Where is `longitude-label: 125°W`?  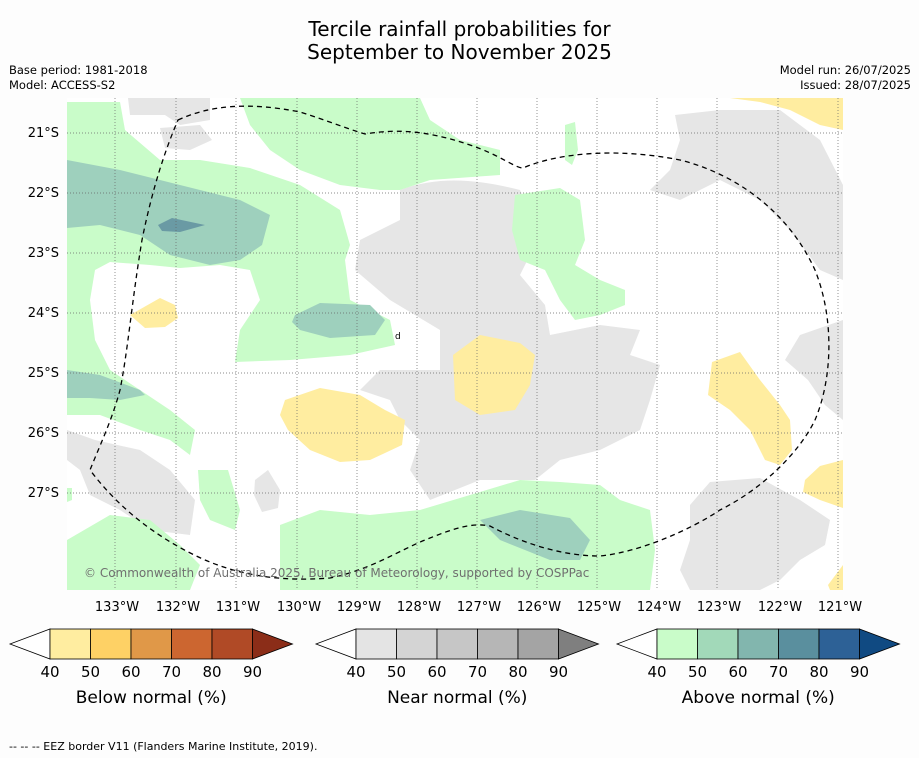
longitude-label: 125°W is located at coordinates (599, 607).